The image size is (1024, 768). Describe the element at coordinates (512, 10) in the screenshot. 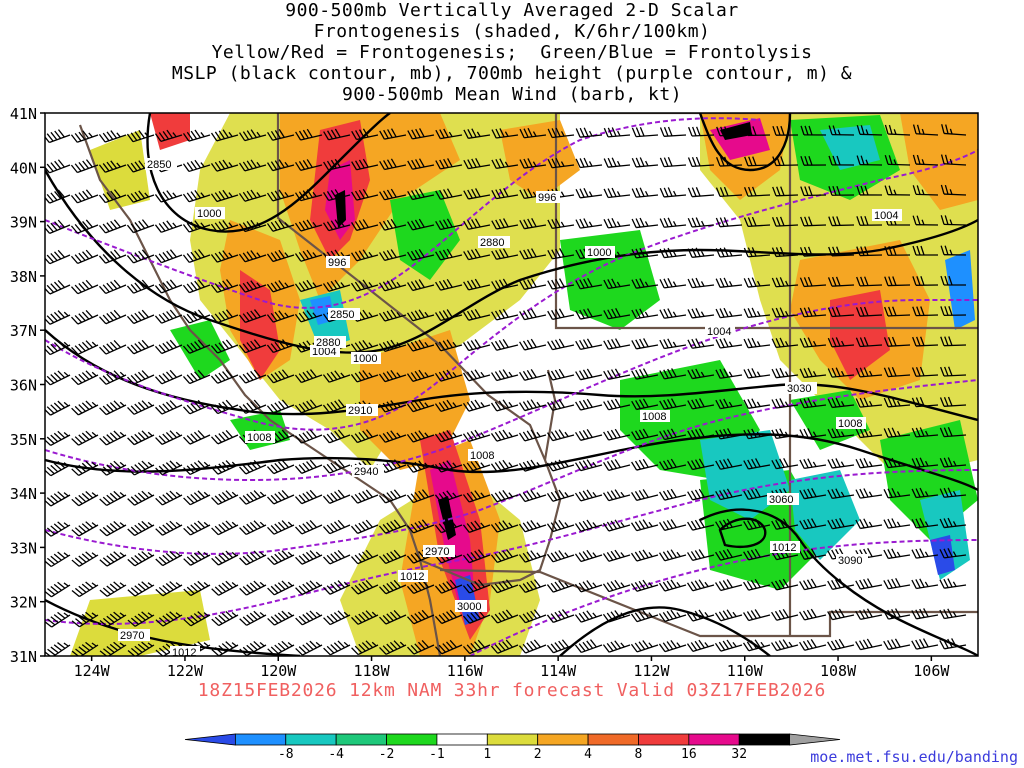

I see `title-line-1: 900-500mb Vertically Averaged 2-D Scalar` at that location.